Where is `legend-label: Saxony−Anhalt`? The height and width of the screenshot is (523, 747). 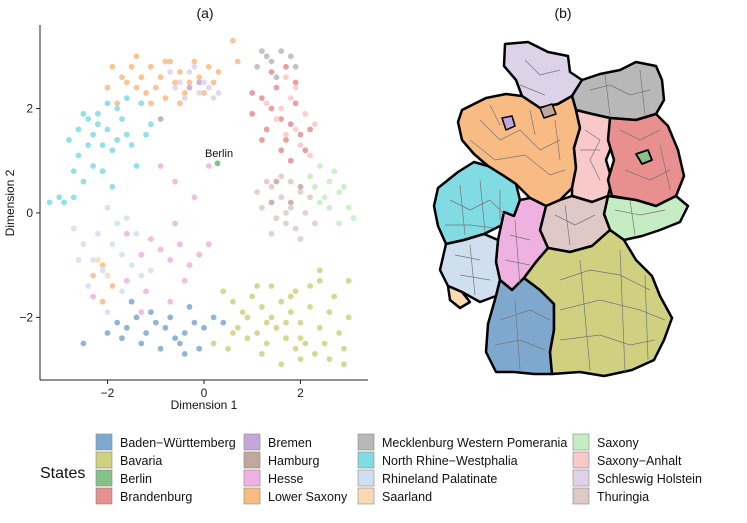 legend-label: Saxony−Anhalt is located at coordinates (639, 461).